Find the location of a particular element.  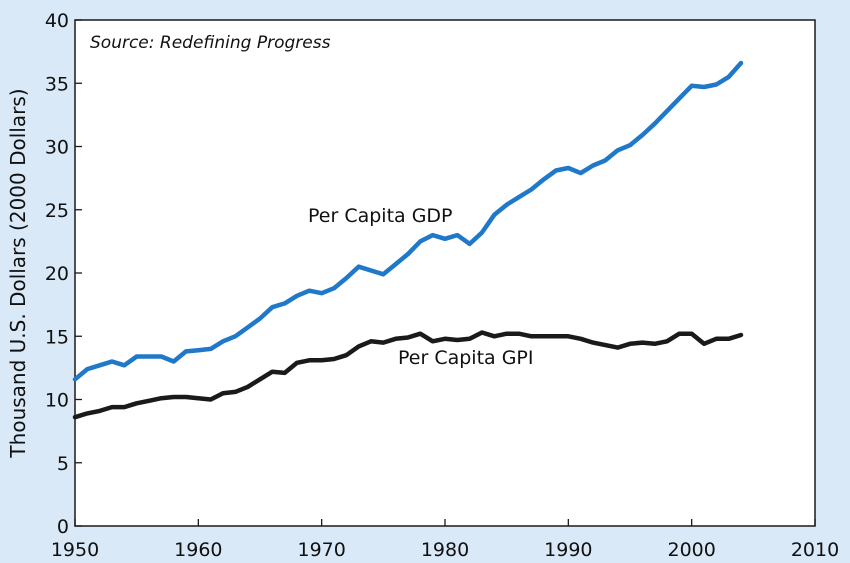

y-axis-ticks: 0 5 10 15 20 25 30 35 40 is located at coordinates (63, 274).